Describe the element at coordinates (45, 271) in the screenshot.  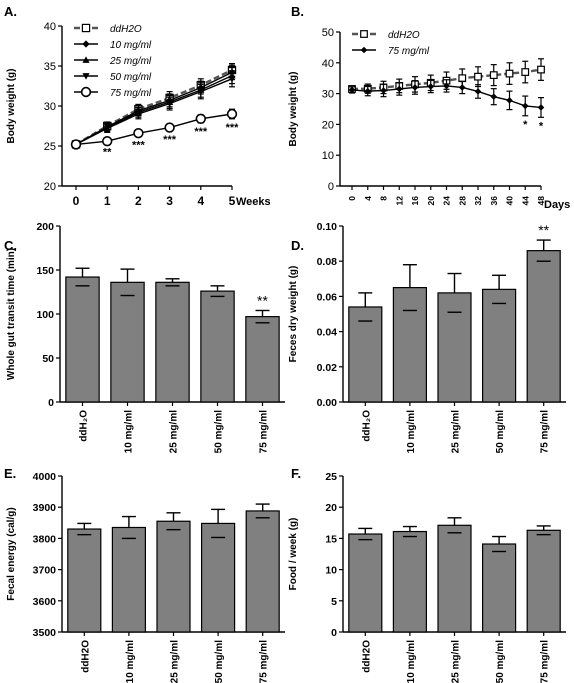
I see `y-tick-label: 150` at that location.